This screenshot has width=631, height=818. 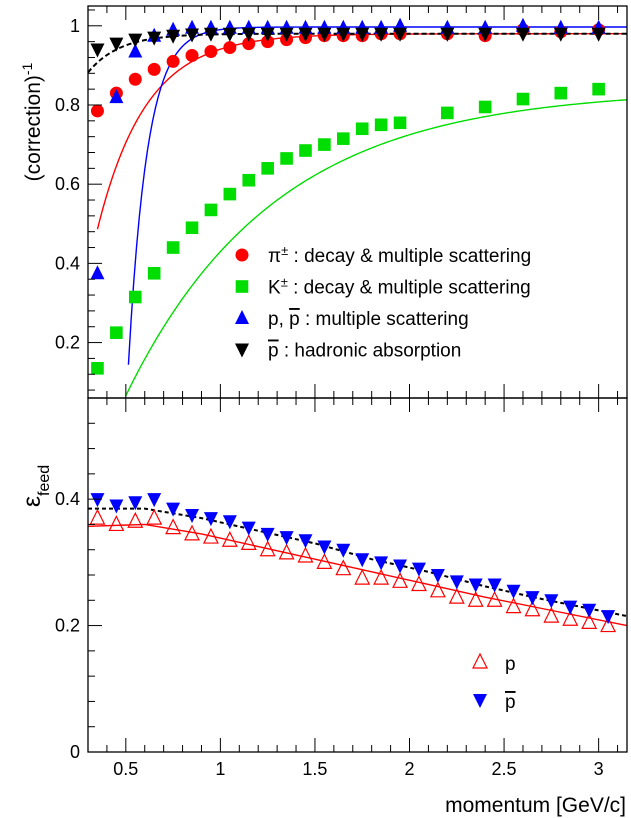 I want to click on top-y-axis-title: (correction)-1, so click(x=32, y=121).